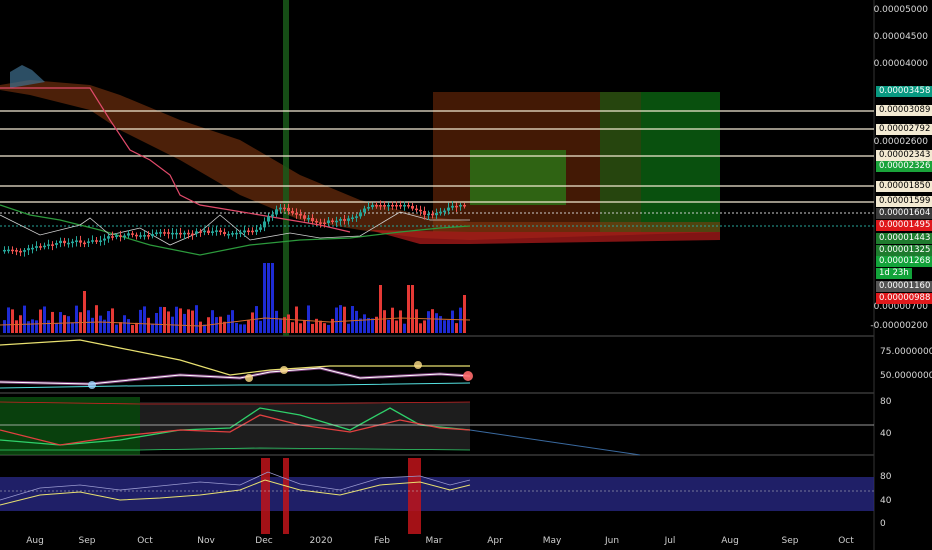 The image size is (932, 550). I want to click on price-tag: 0.00002343, so click(904, 155).